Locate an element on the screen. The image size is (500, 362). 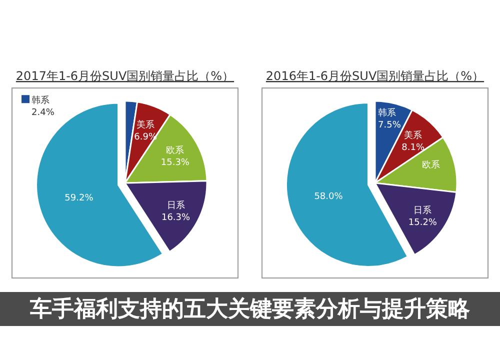
data-label: 2.4% is located at coordinates (43, 113).